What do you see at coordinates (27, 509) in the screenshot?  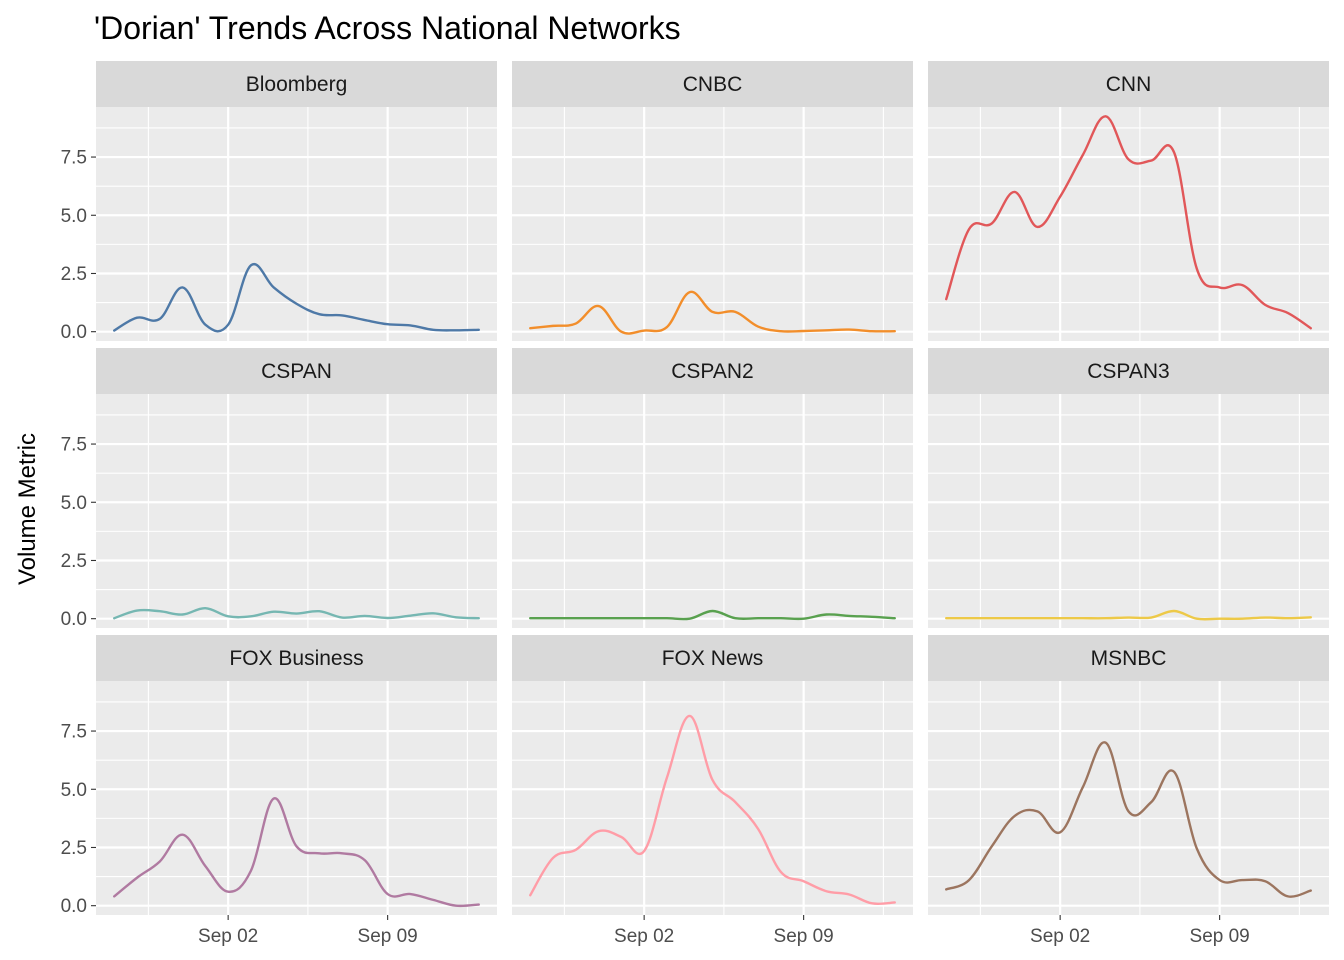 I see `y-axis-title: Volume Metric` at bounding box center [27, 509].